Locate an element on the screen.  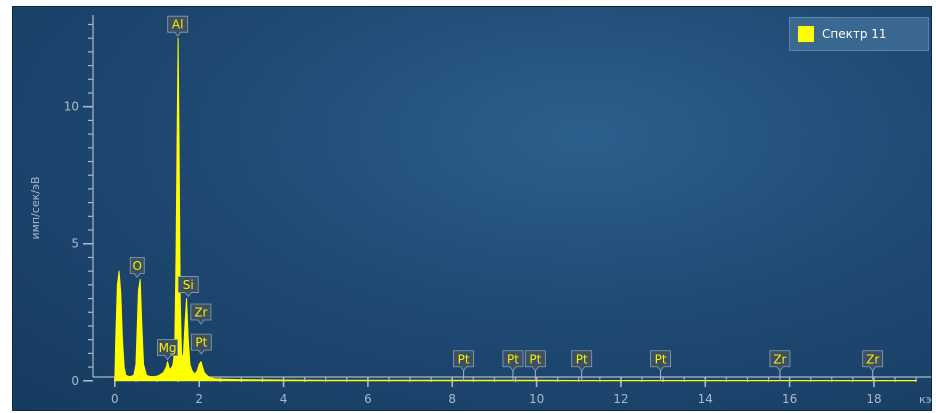
element-label: O is located at coordinates (137, 267).